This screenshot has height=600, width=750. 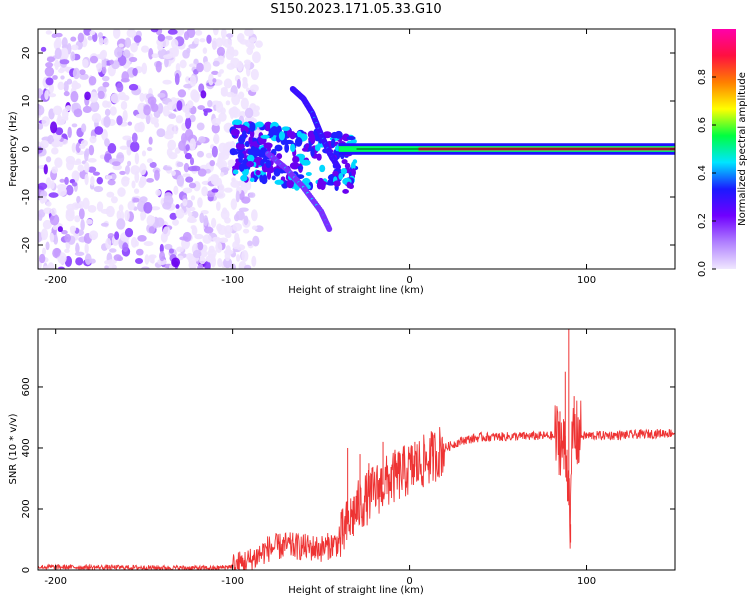 What do you see at coordinates (742, 149) in the screenshot?
I see `colorbar-label: Normalized spectral amplitude` at bounding box center [742, 149].